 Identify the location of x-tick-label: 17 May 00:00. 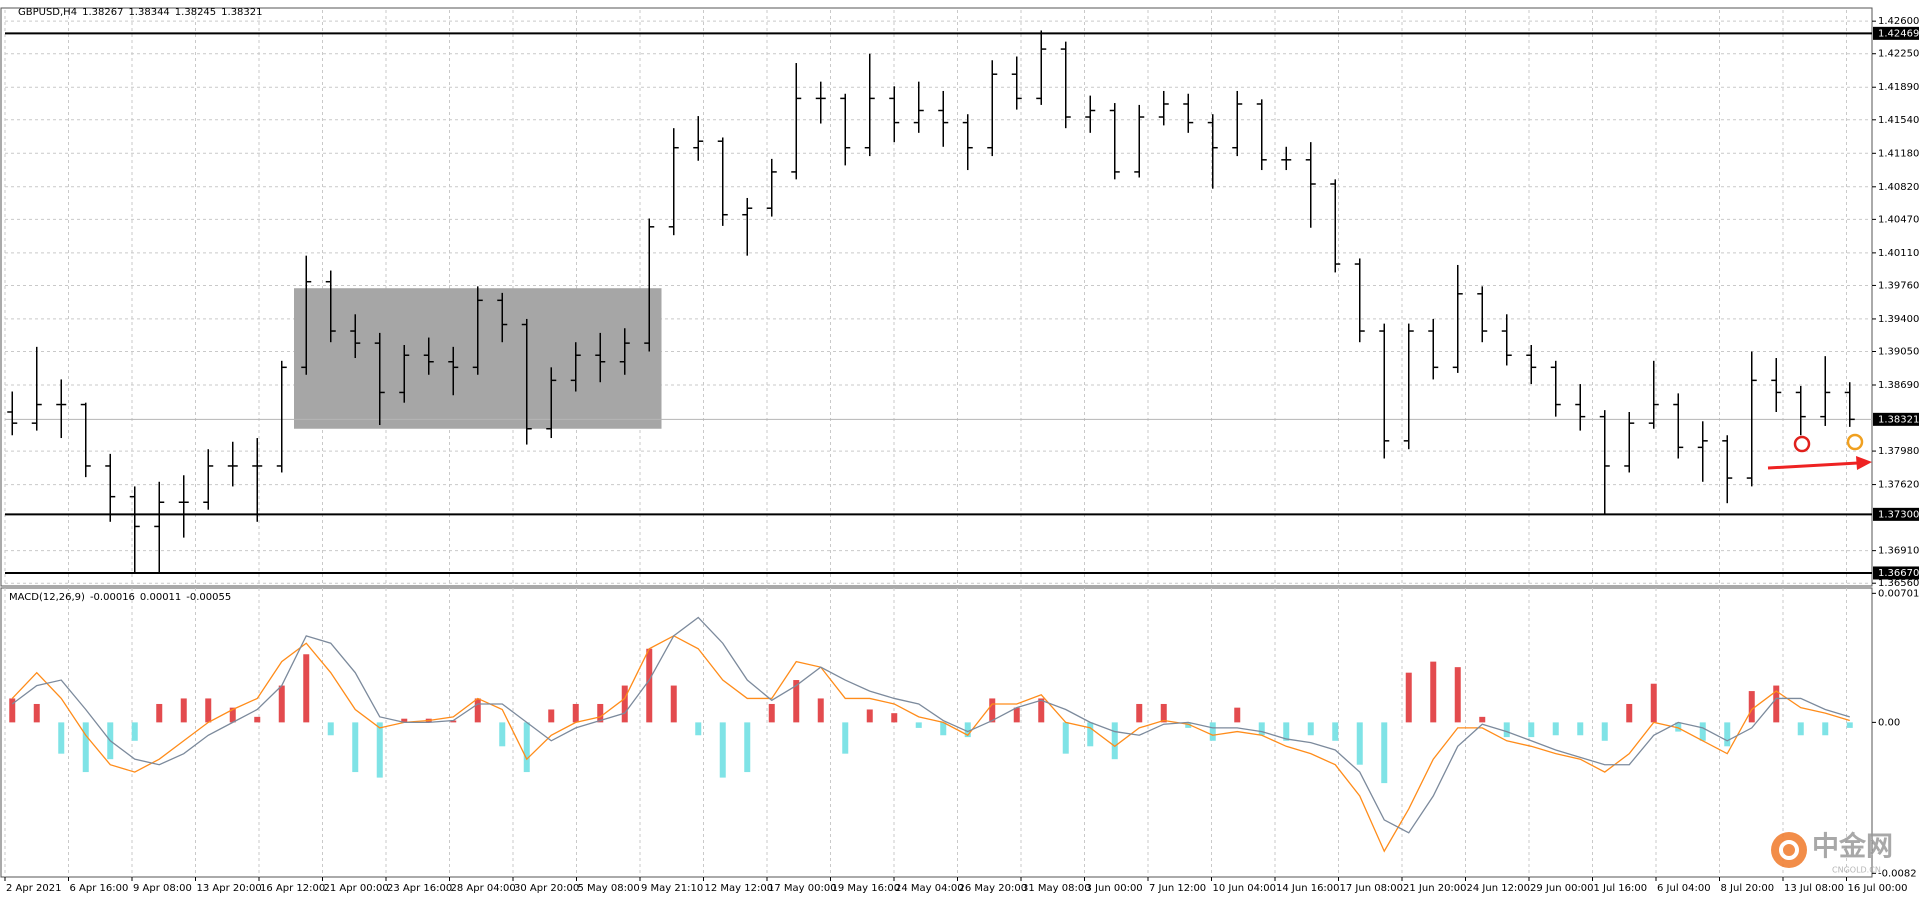
(802, 888).